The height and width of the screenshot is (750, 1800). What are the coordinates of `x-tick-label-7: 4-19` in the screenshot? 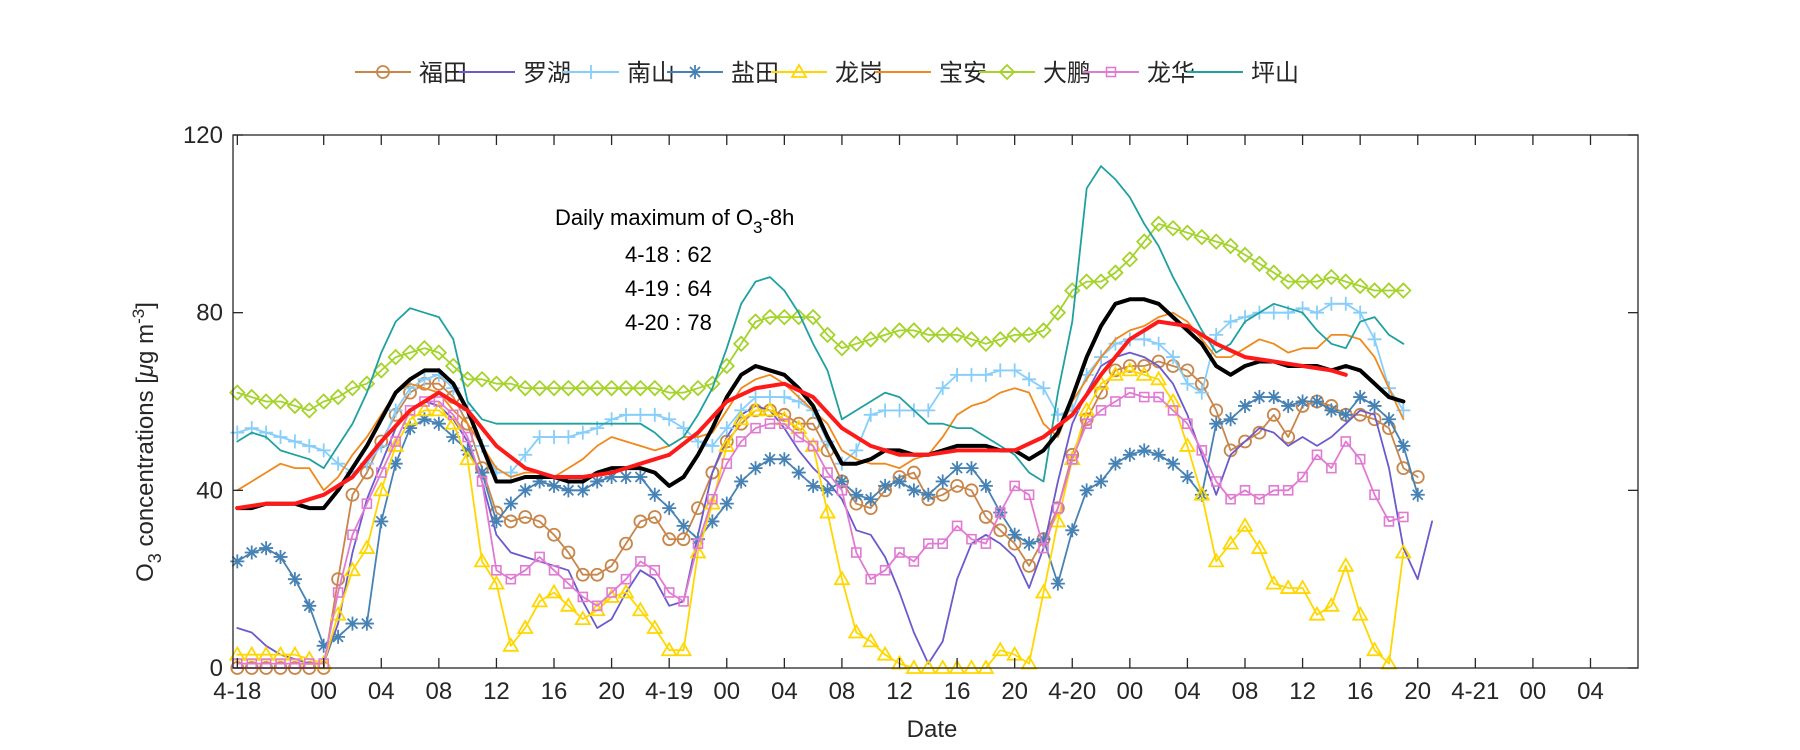 It's located at (669, 691).